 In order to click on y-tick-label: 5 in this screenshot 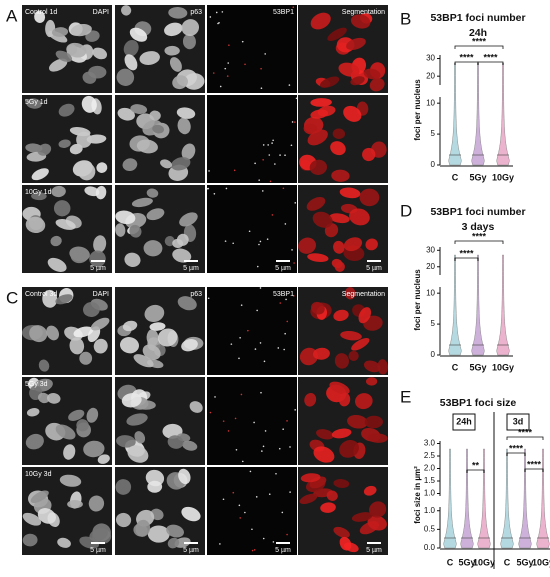, I will do `click(433, 323)`.